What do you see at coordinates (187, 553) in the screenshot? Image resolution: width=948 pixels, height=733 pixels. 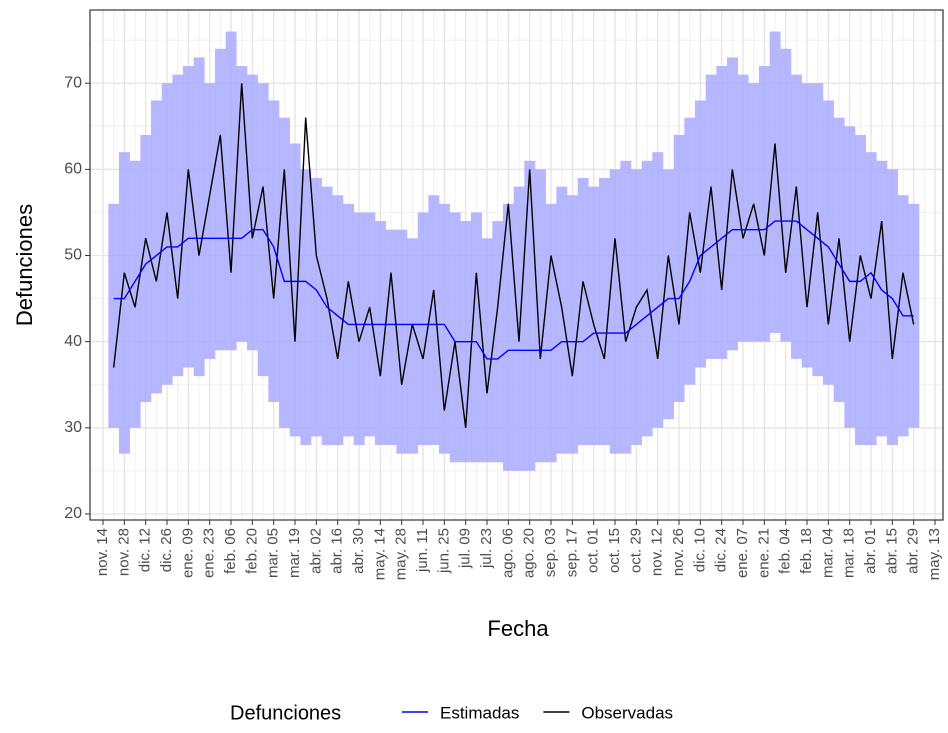 I see `x-tick-label: ene. 09` at bounding box center [187, 553].